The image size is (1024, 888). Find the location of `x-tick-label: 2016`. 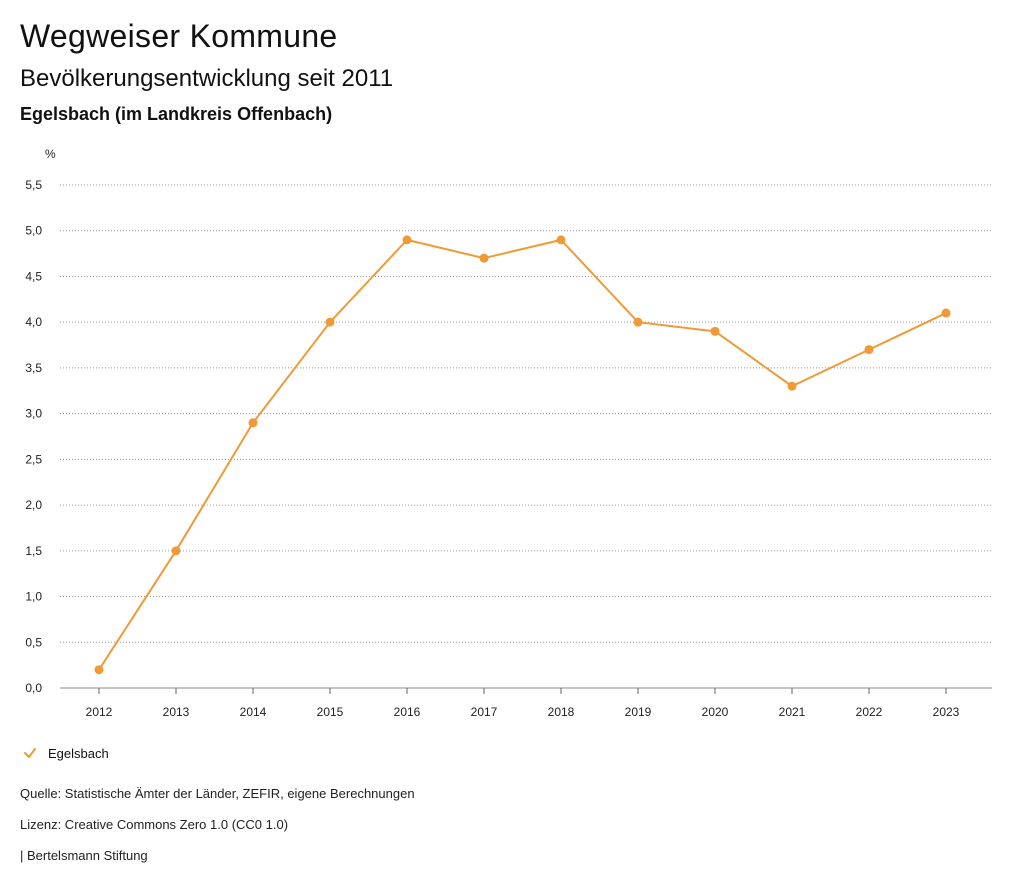

x-tick-label: 2016 is located at coordinates (407, 712).